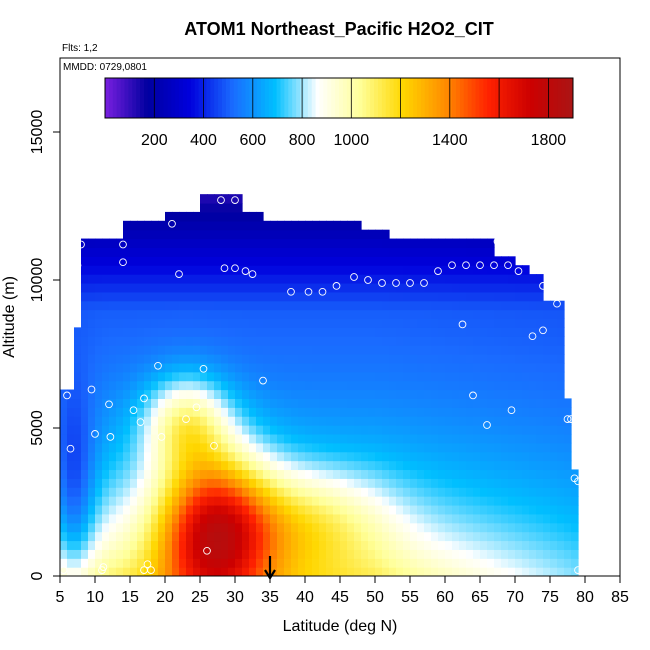 The height and width of the screenshot is (650, 650). What do you see at coordinates (80, 48) in the screenshot?
I see `flights-label: Flts: 1,2` at bounding box center [80, 48].